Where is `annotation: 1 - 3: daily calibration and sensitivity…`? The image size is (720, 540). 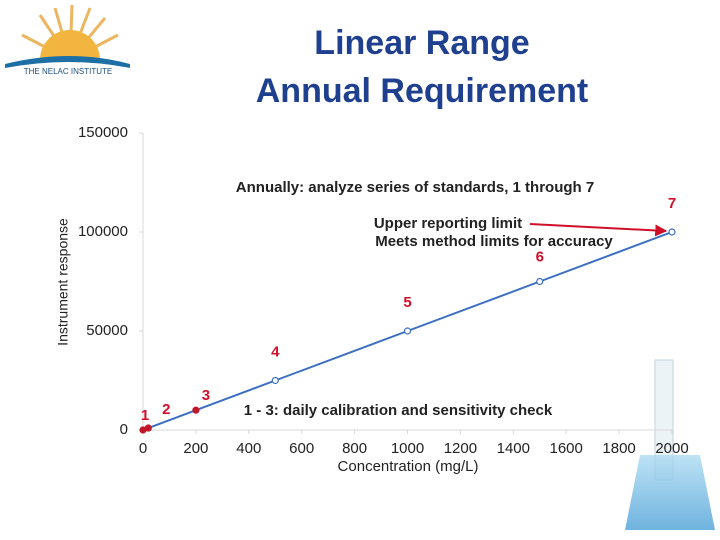 annotation: 1 - 3: daily calibration and sensitivity… is located at coordinates (398, 410).